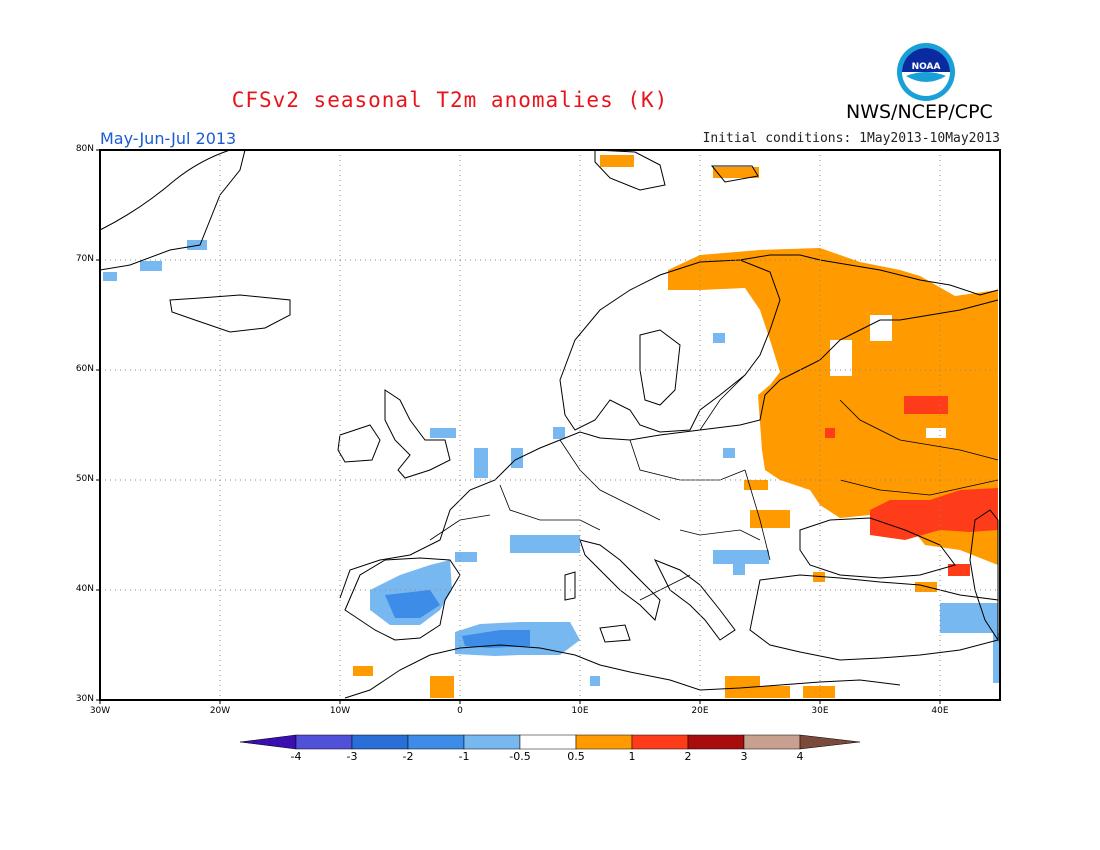 This screenshot has height=850, width=1100. Describe the element at coordinates (84, 479) in the screenshot. I see `lat-label: 50N` at that location.